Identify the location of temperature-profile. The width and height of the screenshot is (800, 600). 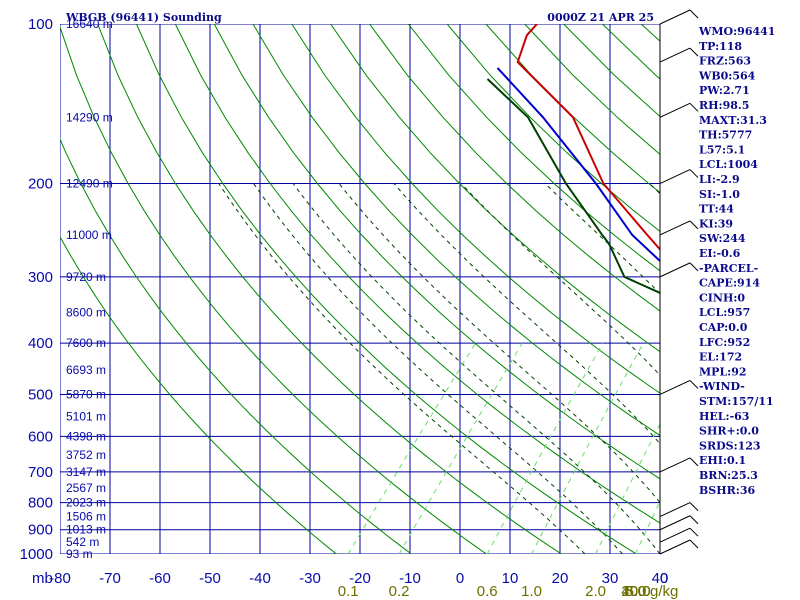
(588, 137).